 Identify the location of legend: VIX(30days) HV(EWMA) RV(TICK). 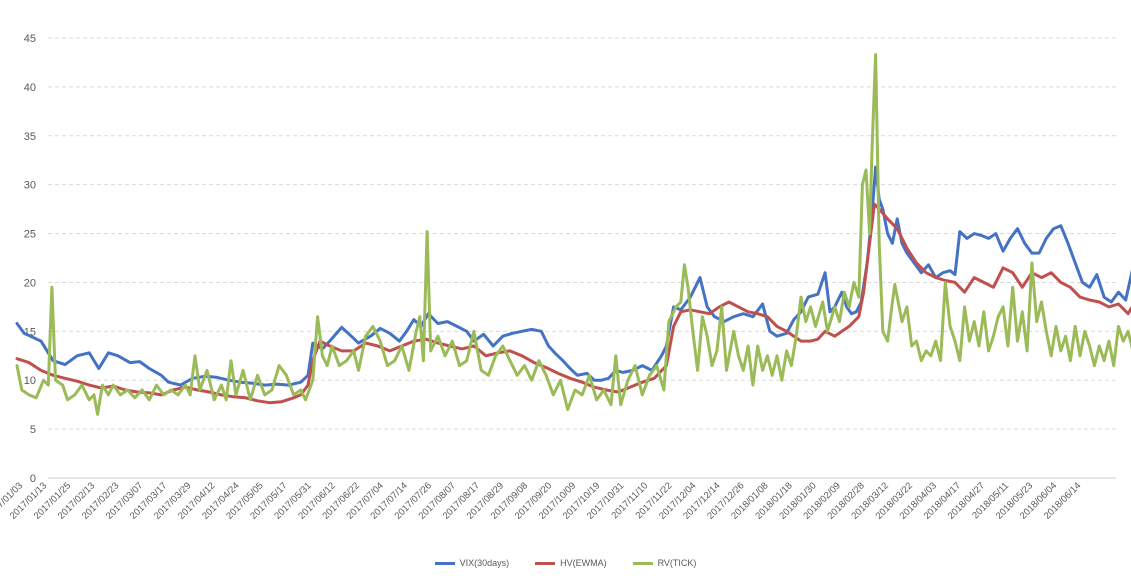
(565, 563).